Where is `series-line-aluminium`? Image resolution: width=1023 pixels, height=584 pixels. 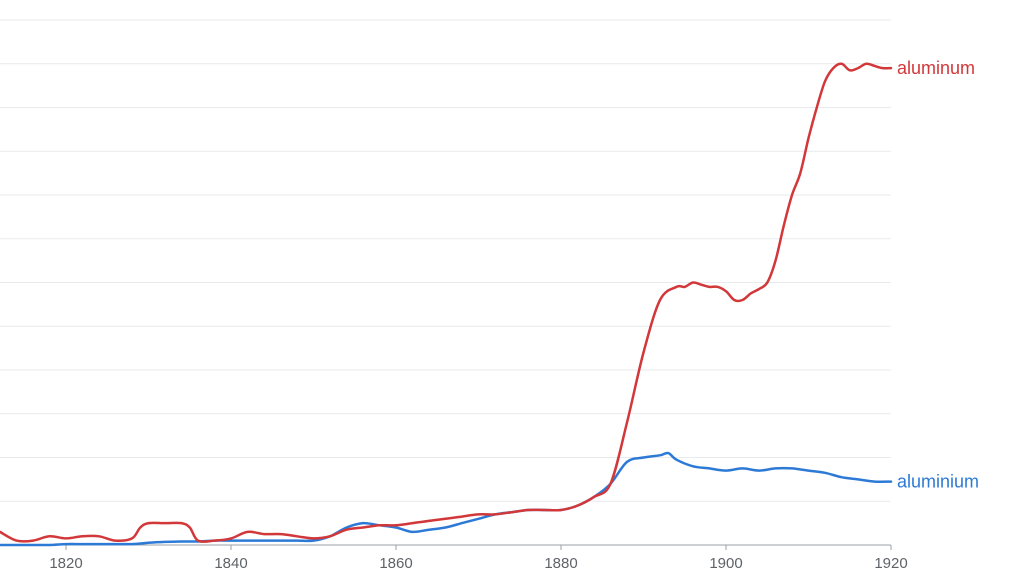
series-line-aluminium is located at coordinates (446, 499).